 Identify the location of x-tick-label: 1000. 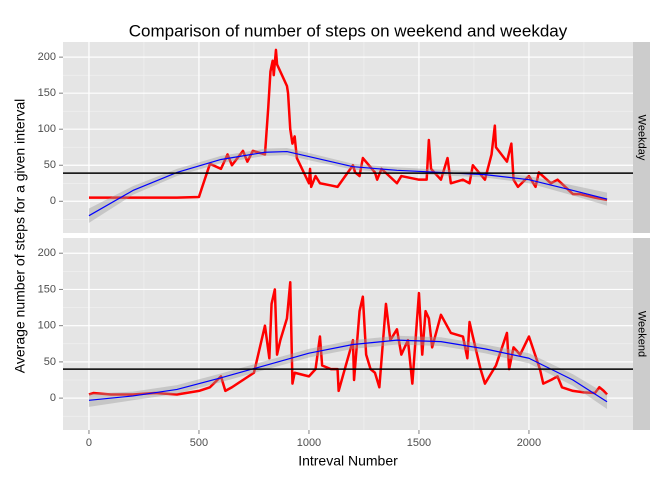
(309, 443).